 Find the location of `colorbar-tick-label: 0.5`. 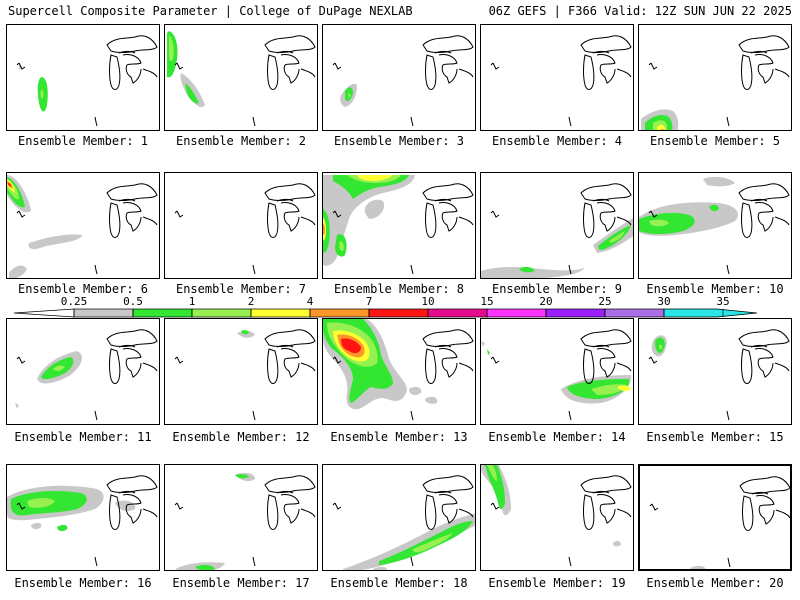

colorbar-tick-label: 0.5 is located at coordinates (133, 301).